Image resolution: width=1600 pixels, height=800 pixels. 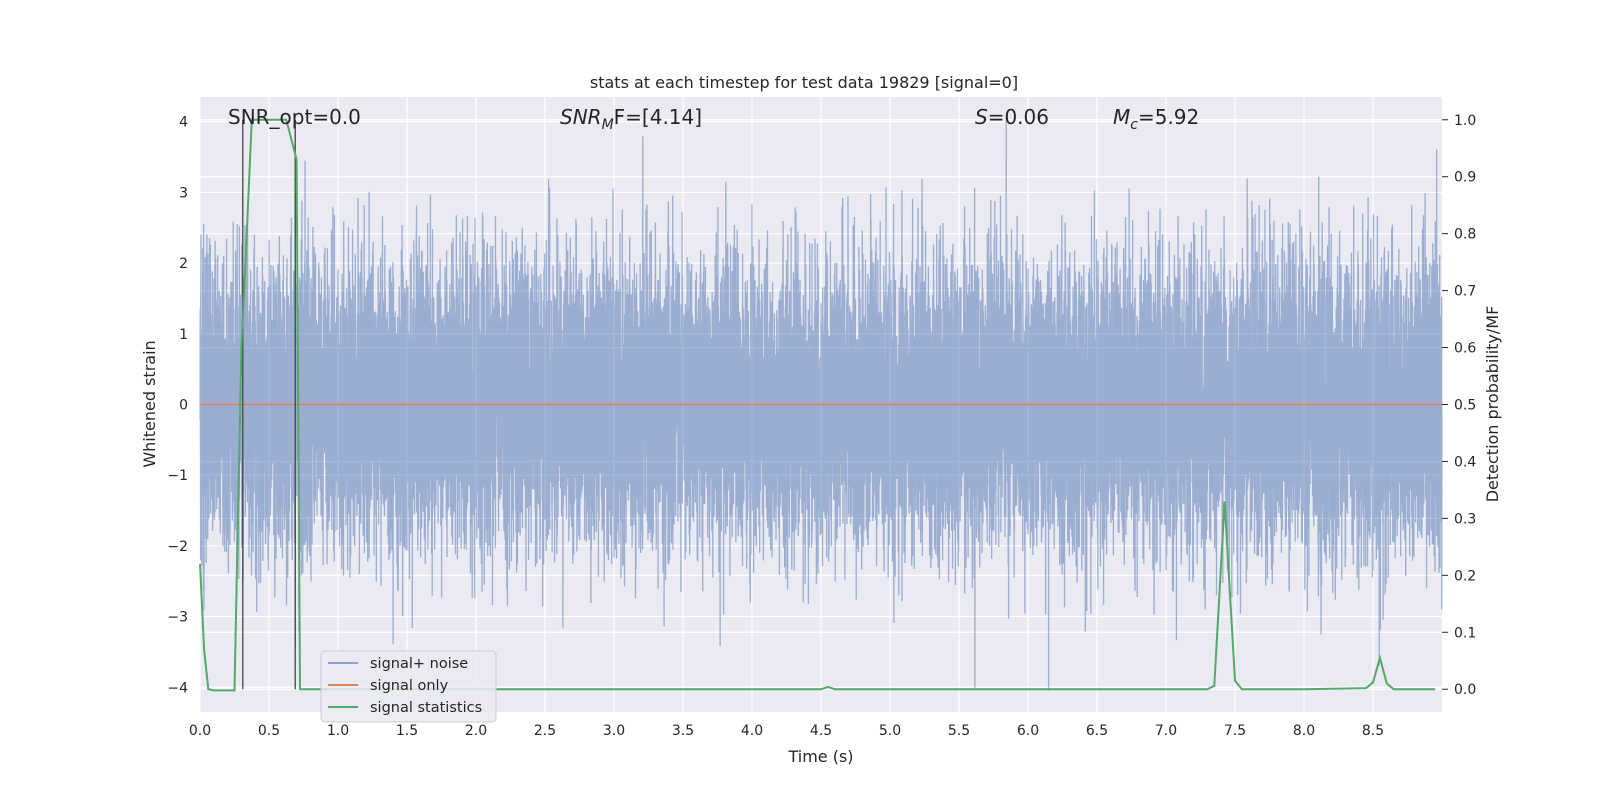 I want to click on vertical-markers, so click(x=269, y=404).